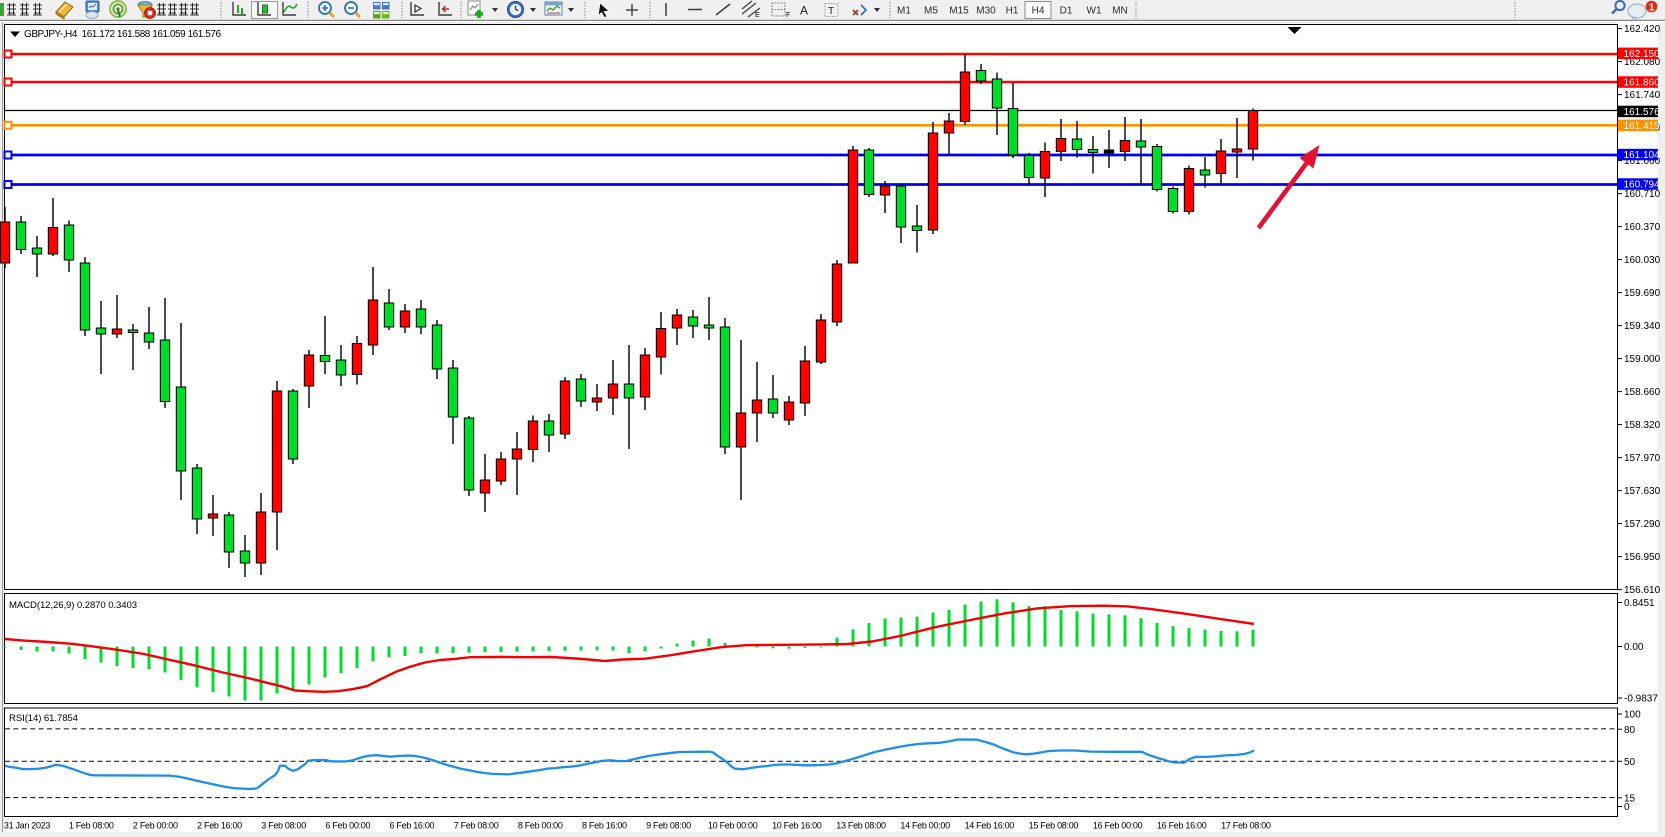 The width and height of the screenshot is (1665, 837). I want to click on svg-text: RSI(14) 61.7854, so click(44, 718).